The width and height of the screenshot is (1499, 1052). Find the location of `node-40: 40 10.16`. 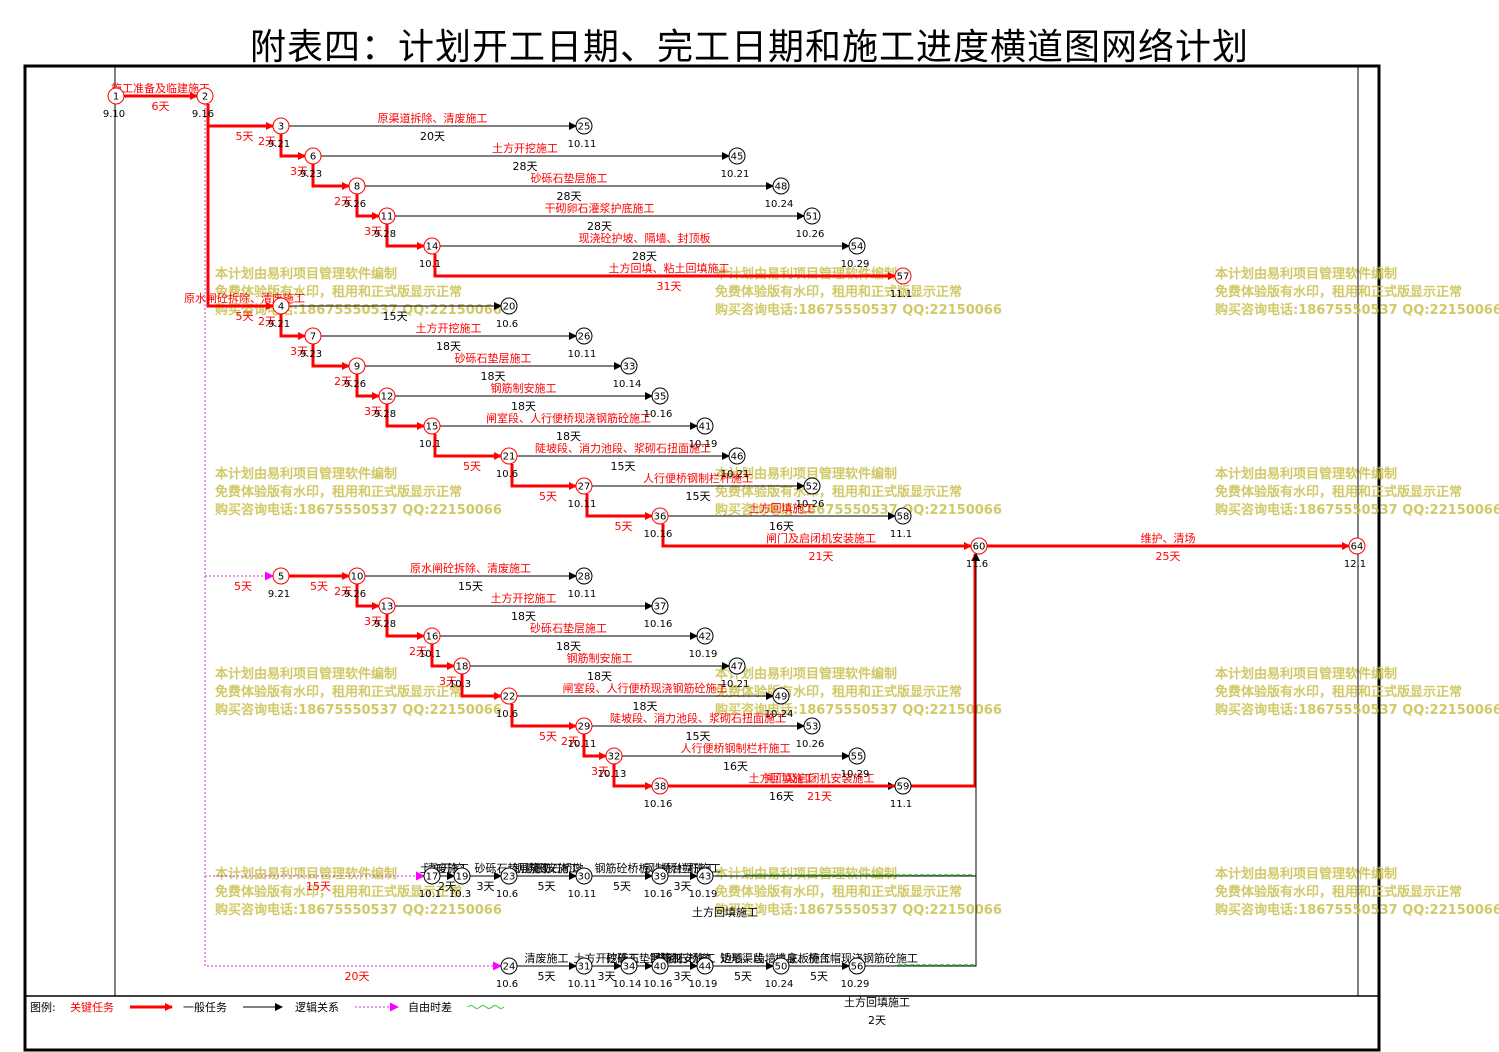

node-40: 40 10.16 is located at coordinates (658, 973).